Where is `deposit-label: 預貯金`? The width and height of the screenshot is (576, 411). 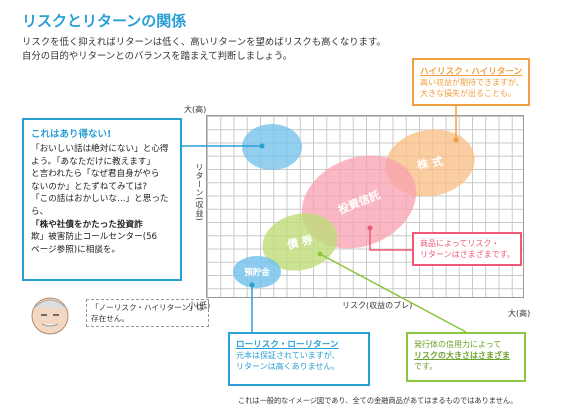
deposit-label: 預貯金 is located at coordinates (257, 273).